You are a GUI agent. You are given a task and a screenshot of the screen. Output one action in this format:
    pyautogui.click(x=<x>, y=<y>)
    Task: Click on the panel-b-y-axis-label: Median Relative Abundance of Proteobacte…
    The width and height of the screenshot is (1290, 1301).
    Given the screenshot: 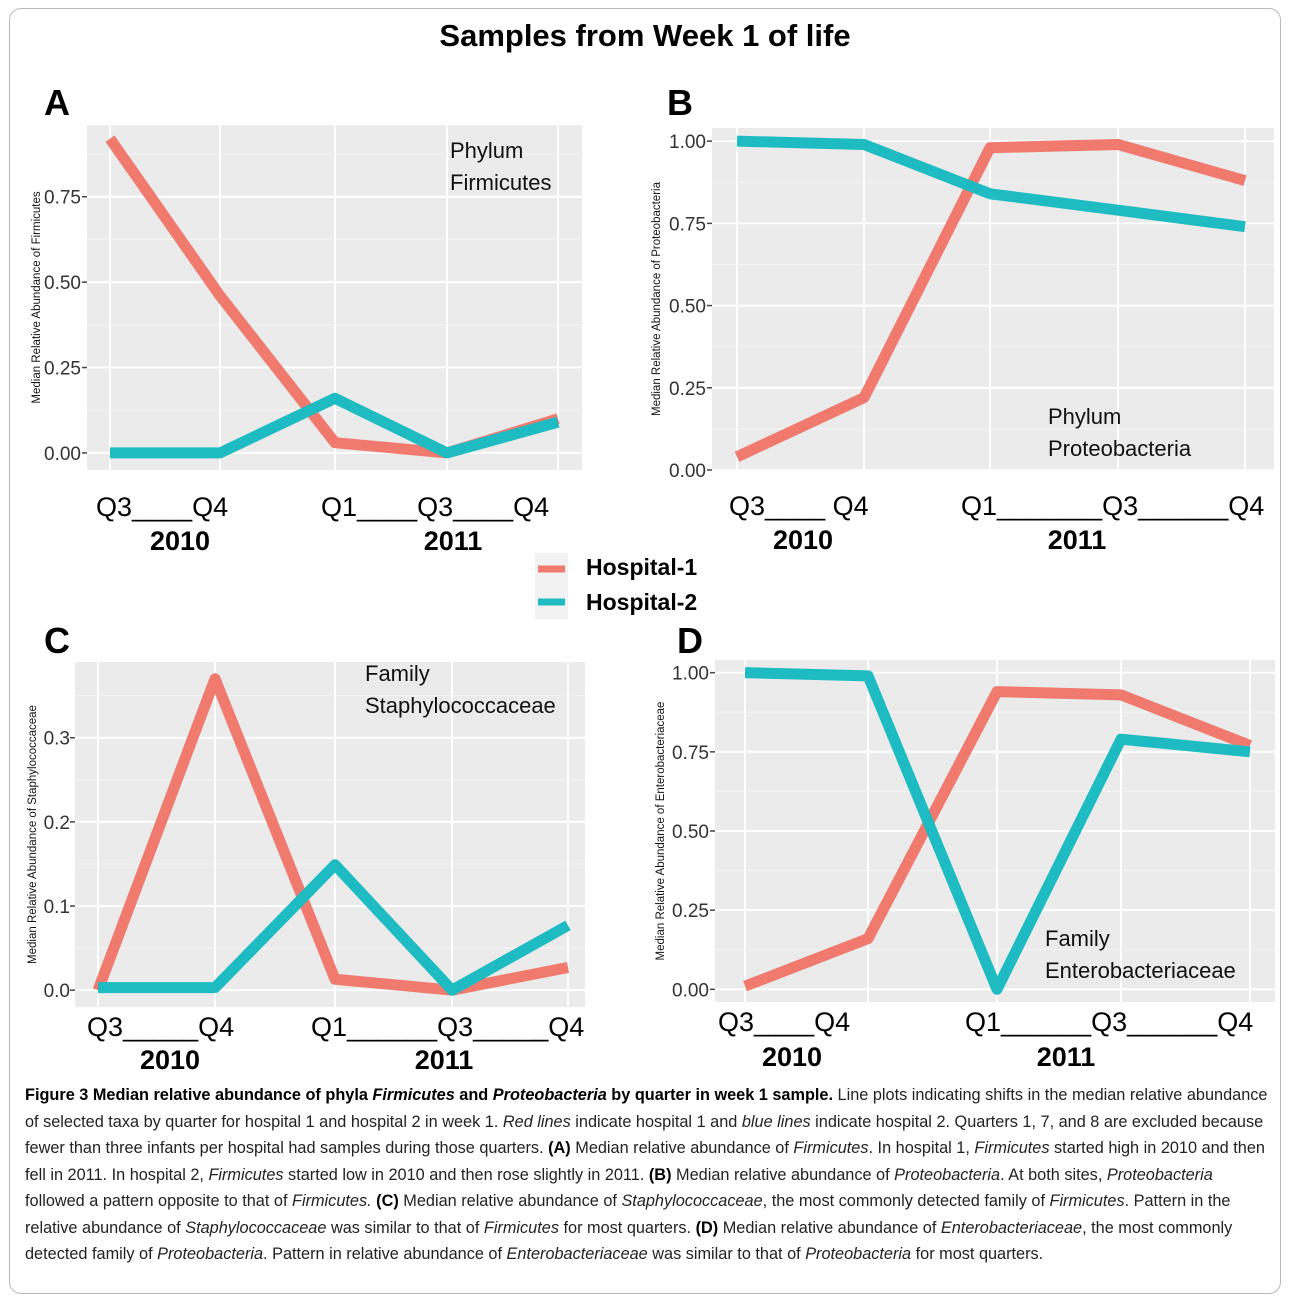 What is the action you would take?
    pyautogui.click(x=657, y=298)
    